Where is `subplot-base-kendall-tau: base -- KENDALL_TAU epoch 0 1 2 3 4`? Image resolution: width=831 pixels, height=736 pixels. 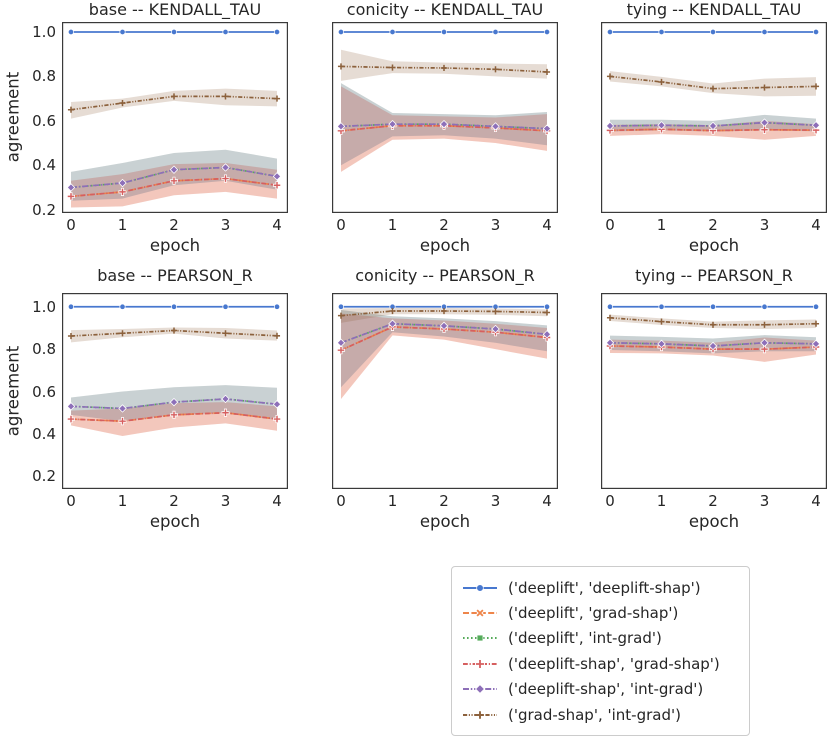 subplot-base-kendall-tau: base -- KENDALL_TAU epoch 0 1 2 3 4 is located at coordinates (175, 128).